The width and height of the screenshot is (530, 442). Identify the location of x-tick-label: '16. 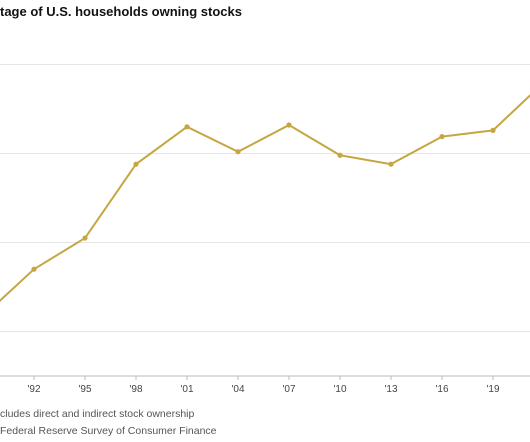
(441, 389).